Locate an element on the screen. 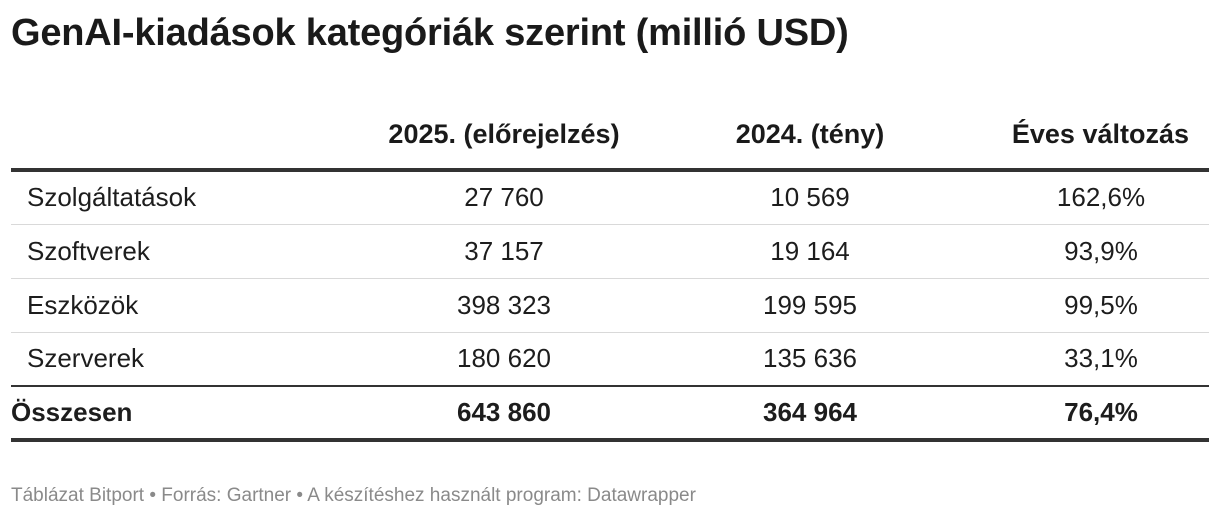  cell-2024: 19 164 is located at coordinates (810, 251).